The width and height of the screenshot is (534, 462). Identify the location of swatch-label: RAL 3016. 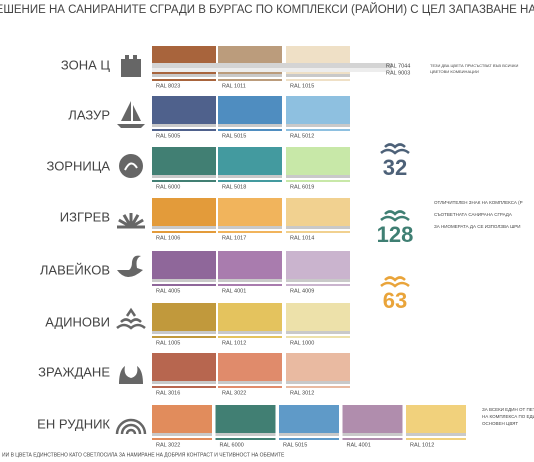
(168, 393).